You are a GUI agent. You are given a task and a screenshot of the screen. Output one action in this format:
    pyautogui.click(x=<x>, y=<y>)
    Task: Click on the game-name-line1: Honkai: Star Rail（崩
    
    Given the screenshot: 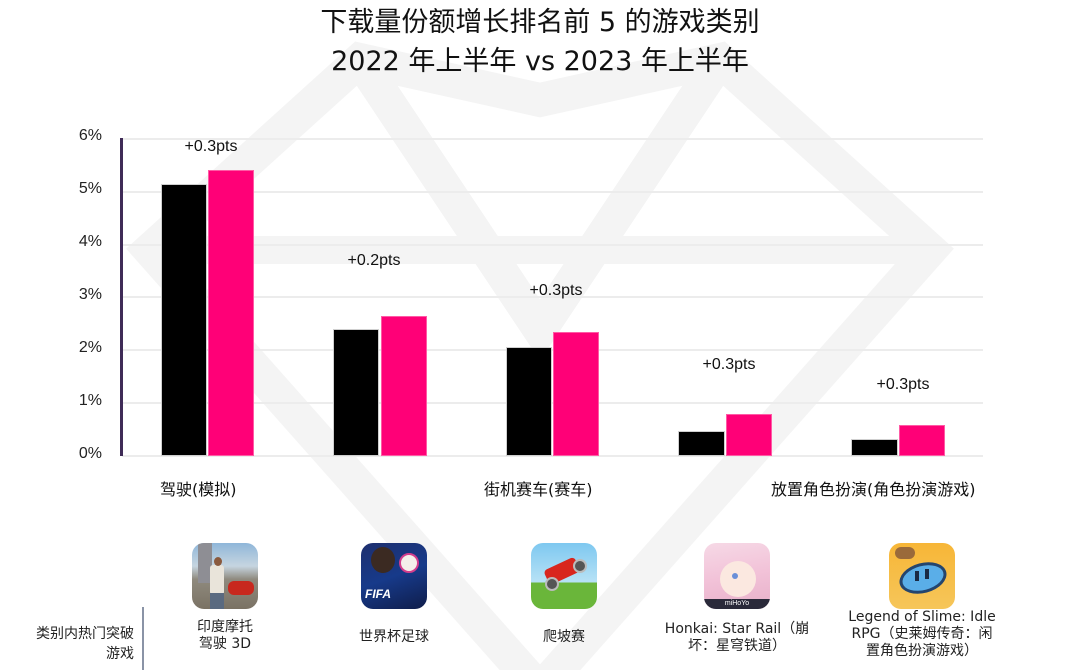 What is the action you would take?
    pyautogui.click(x=737, y=629)
    